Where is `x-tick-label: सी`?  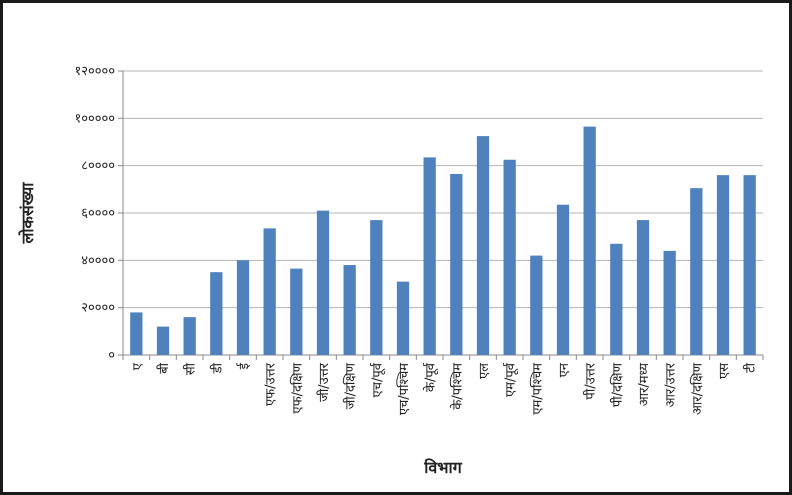
x-tick-label: सी is located at coordinates (191, 368).